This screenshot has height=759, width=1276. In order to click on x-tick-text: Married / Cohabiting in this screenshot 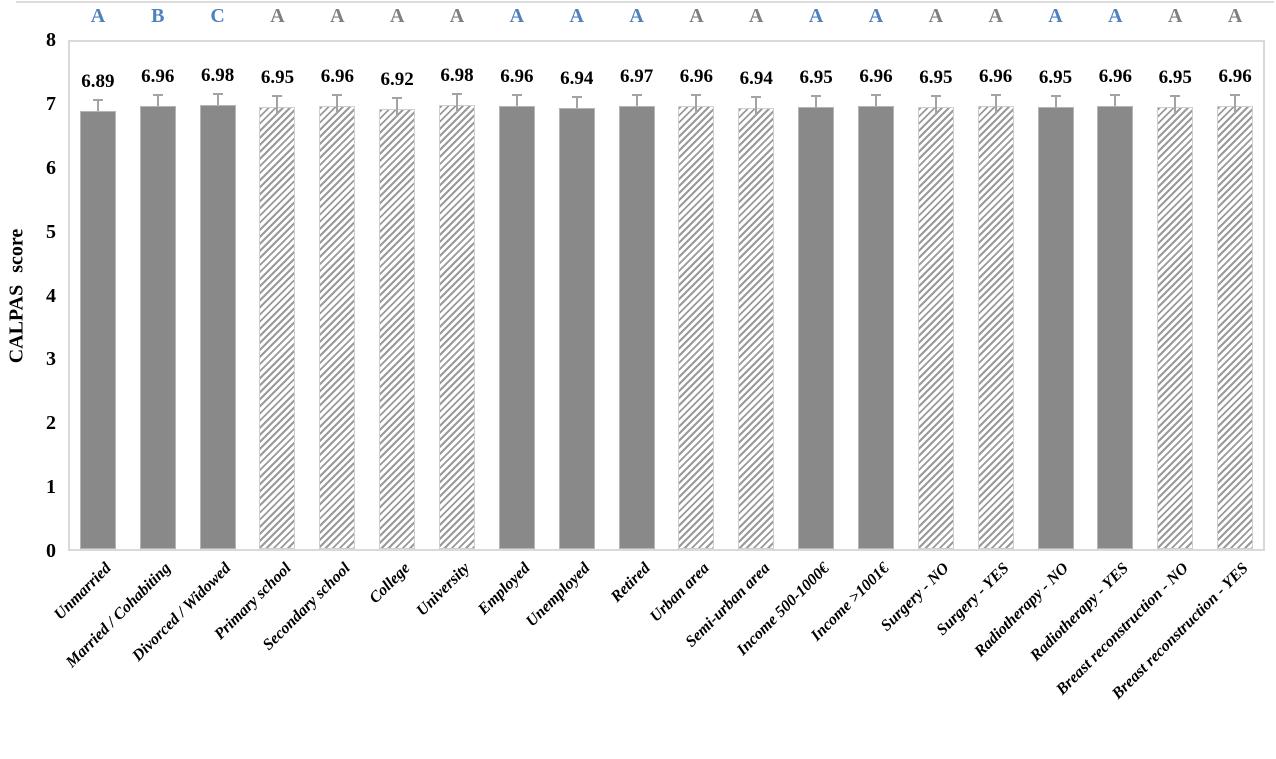, I will do `click(119, 615)`.